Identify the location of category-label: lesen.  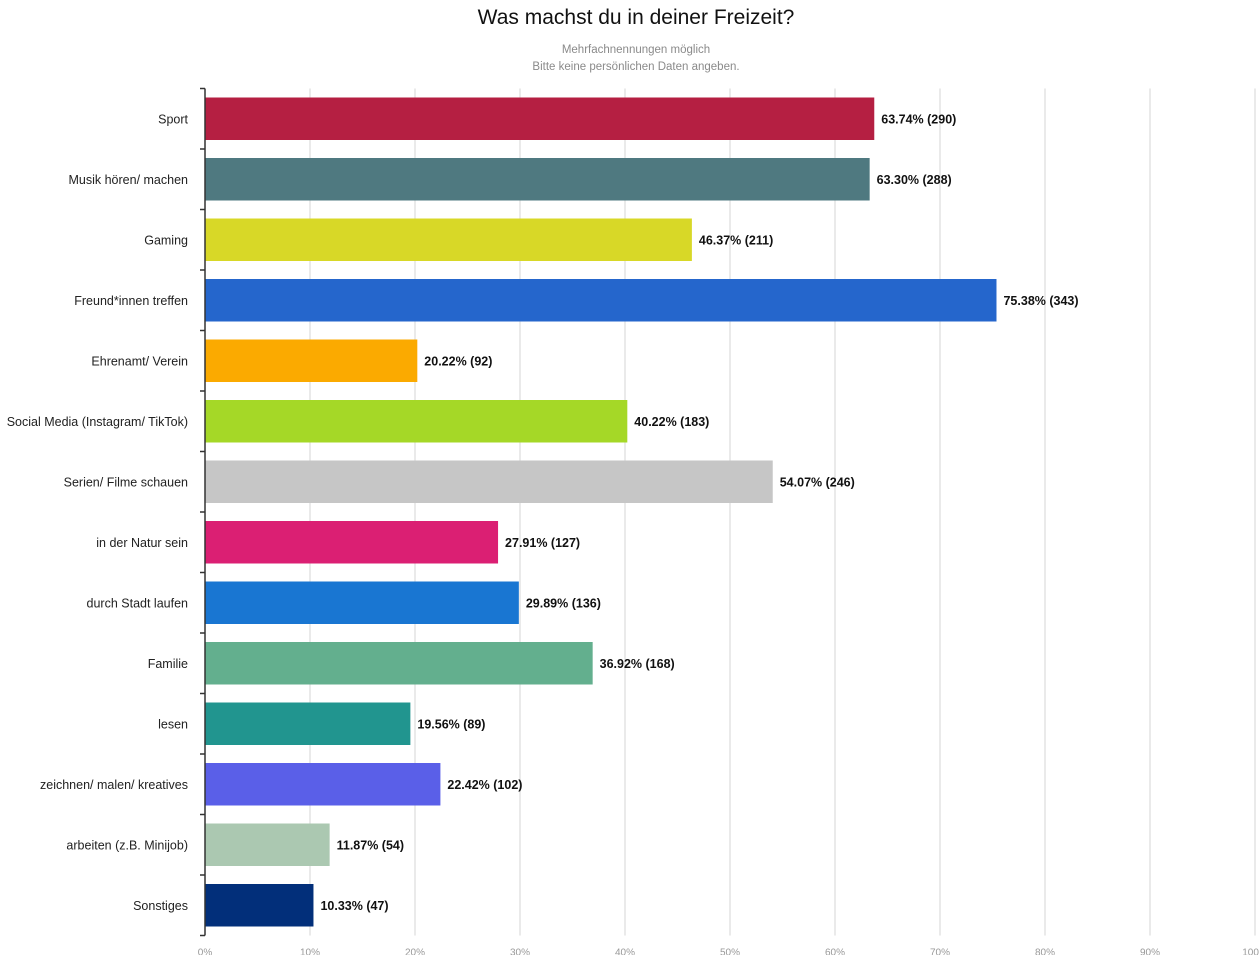
(173, 724).